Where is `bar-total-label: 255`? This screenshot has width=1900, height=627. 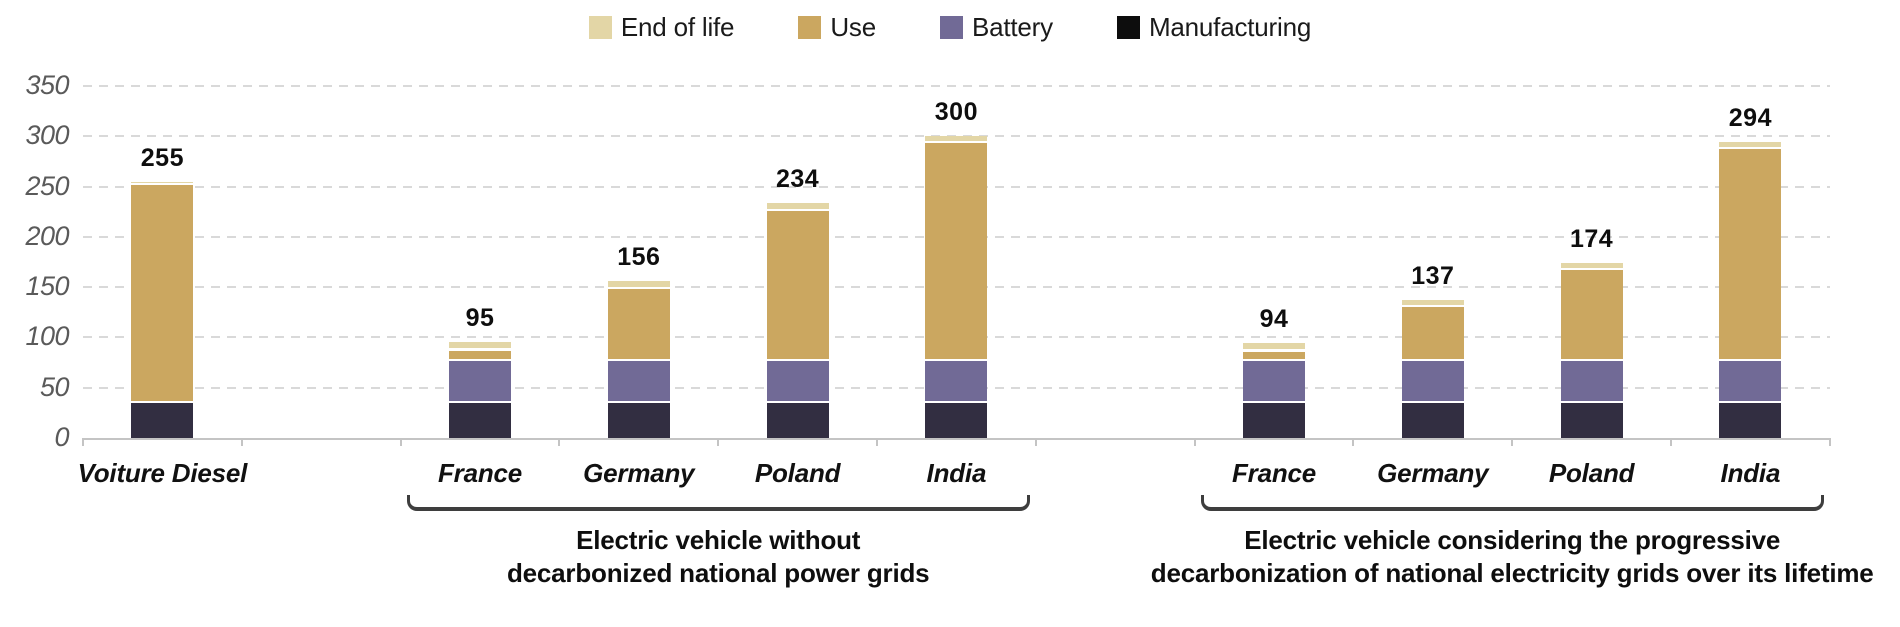 bar-total-label: 255 is located at coordinates (162, 157).